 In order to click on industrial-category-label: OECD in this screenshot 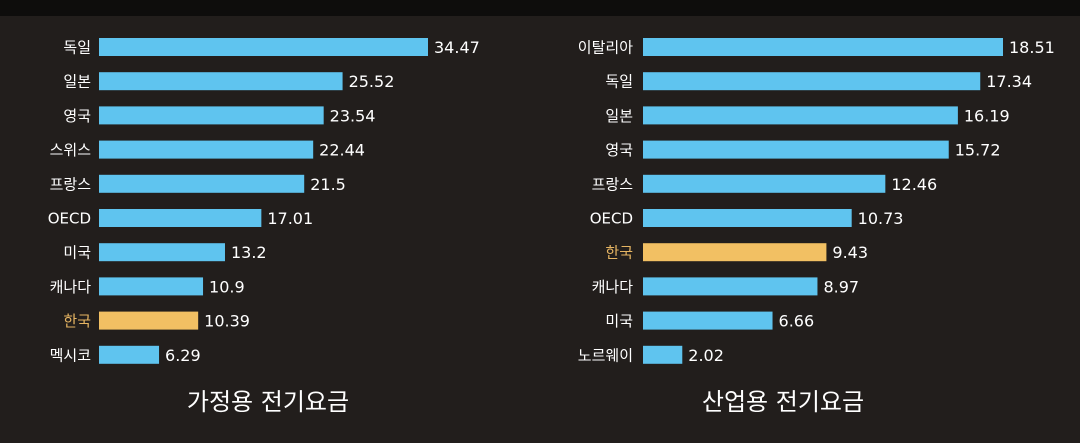, I will do `click(611, 219)`.